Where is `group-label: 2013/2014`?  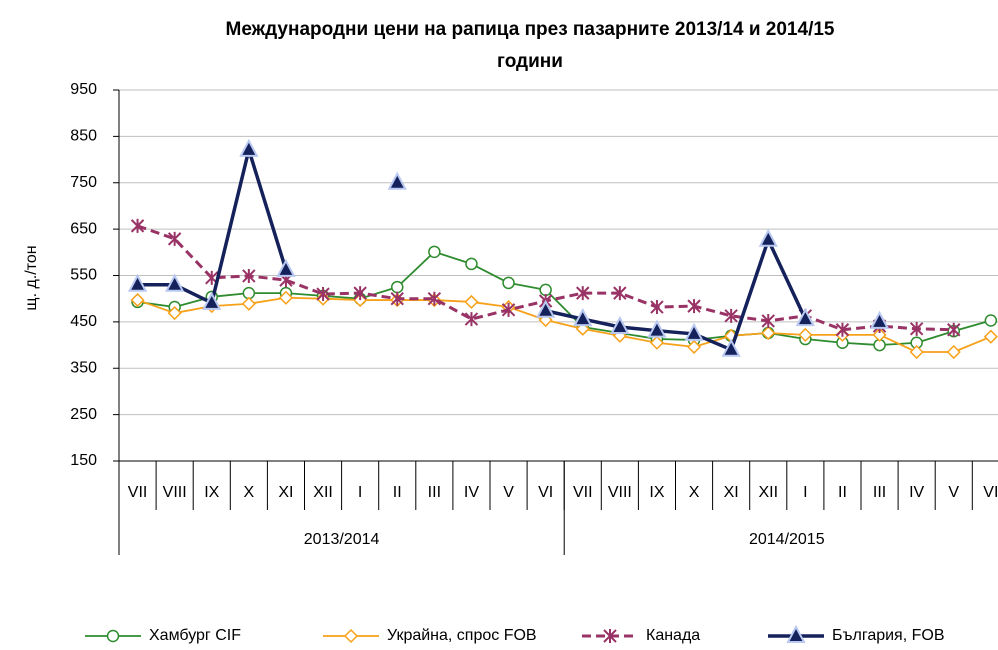
group-label: 2013/2014 is located at coordinates (342, 539).